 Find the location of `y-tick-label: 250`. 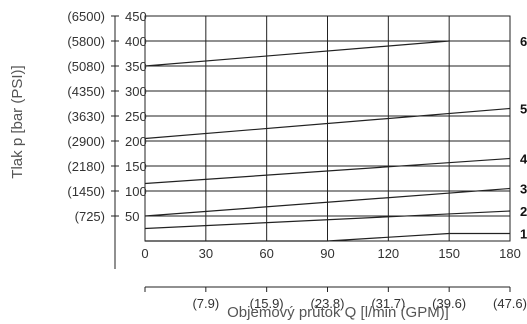

y-tick-label: 250 is located at coordinates (136, 116).